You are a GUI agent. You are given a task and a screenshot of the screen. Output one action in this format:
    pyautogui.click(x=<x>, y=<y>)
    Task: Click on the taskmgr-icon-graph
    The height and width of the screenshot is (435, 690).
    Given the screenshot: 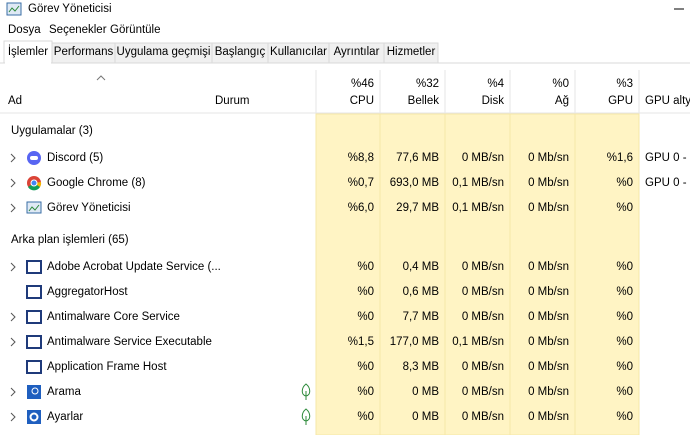 What is the action you would take?
    pyautogui.click(x=34, y=208)
    